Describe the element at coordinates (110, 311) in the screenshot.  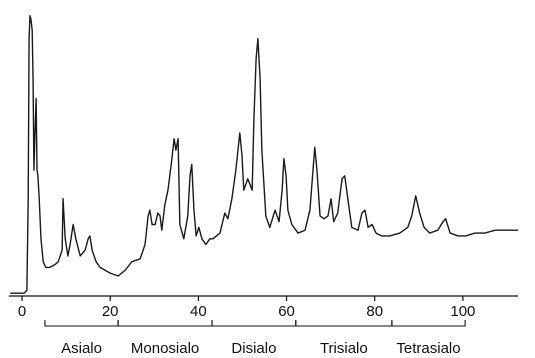
I see `x-tick-label: 20` at that location.